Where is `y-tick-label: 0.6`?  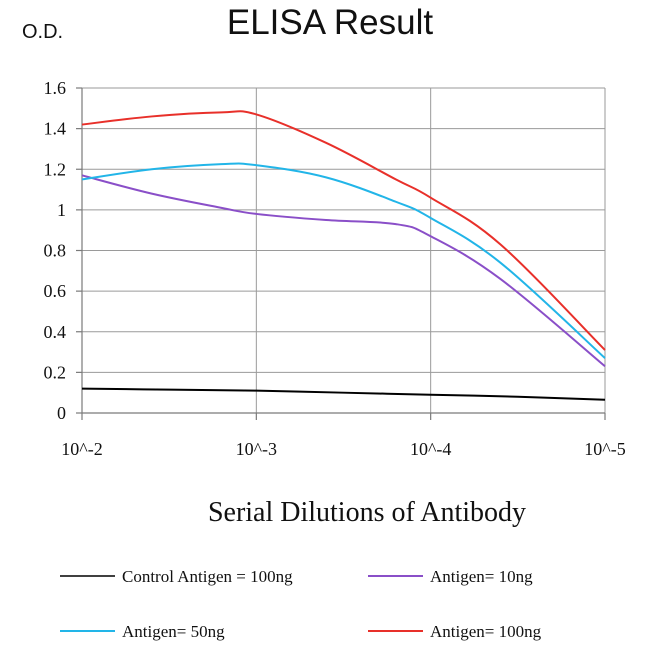
y-tick-label: 0.6 is located at coordinates (55, 291).